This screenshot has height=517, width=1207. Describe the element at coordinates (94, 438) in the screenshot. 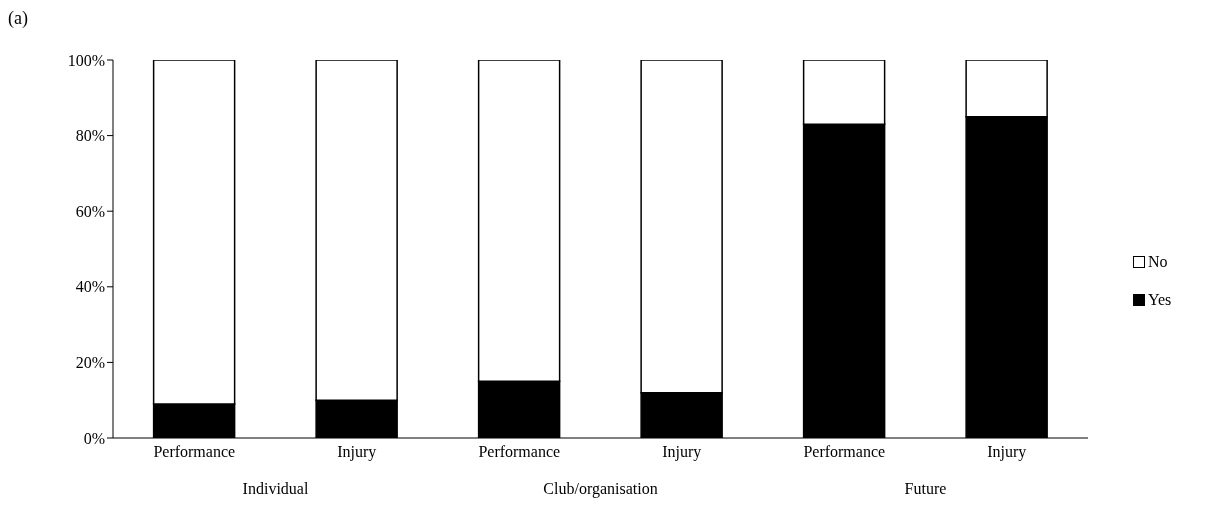

I see `y-tick-label: 0%` at that location.